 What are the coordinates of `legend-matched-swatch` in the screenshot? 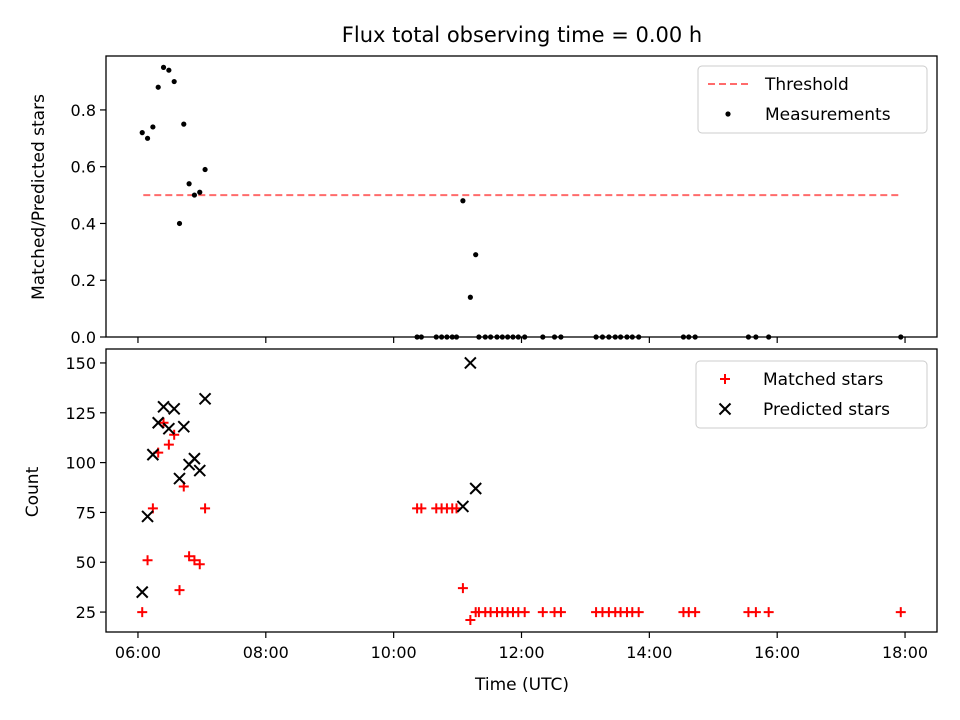 It's located at (725, 379).